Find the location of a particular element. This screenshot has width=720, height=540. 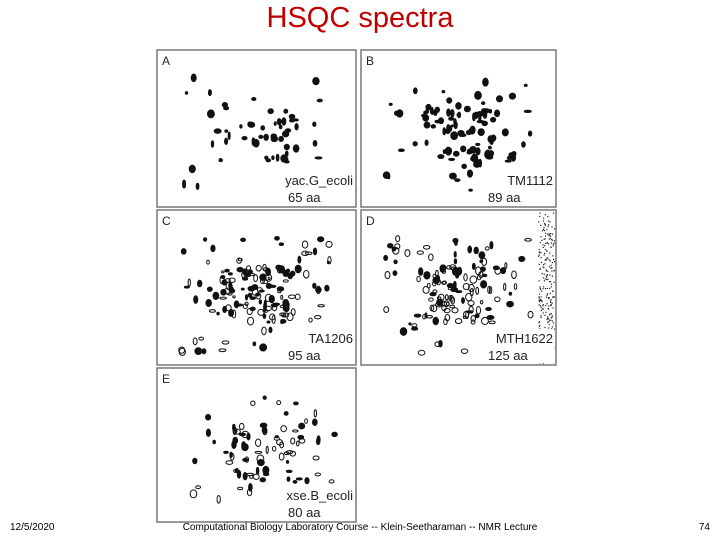

protein-name: TM1112 is located at coordinates (530, 180).